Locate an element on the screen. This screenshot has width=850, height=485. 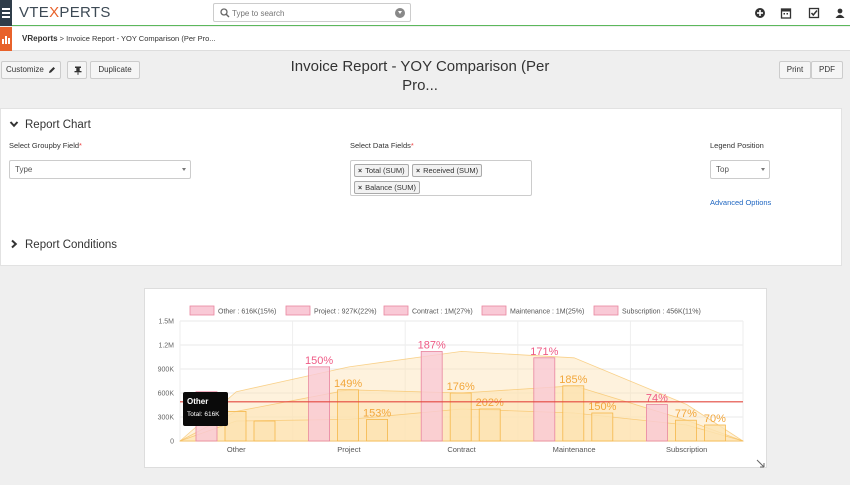
legend-position-select: Top is located at coordinates (740, 169).